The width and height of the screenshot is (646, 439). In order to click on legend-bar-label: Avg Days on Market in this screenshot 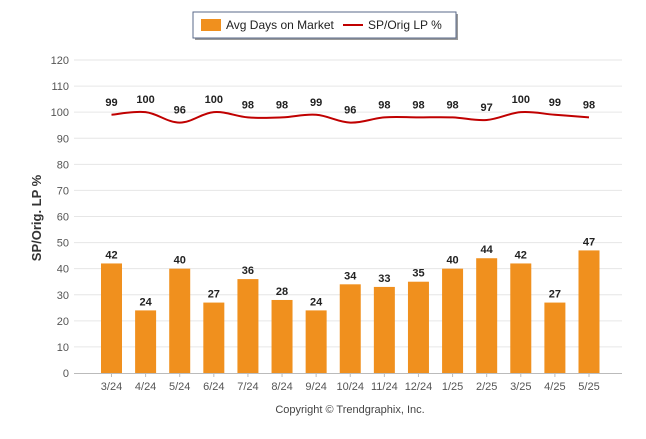, I will do `click(280, 25)`.